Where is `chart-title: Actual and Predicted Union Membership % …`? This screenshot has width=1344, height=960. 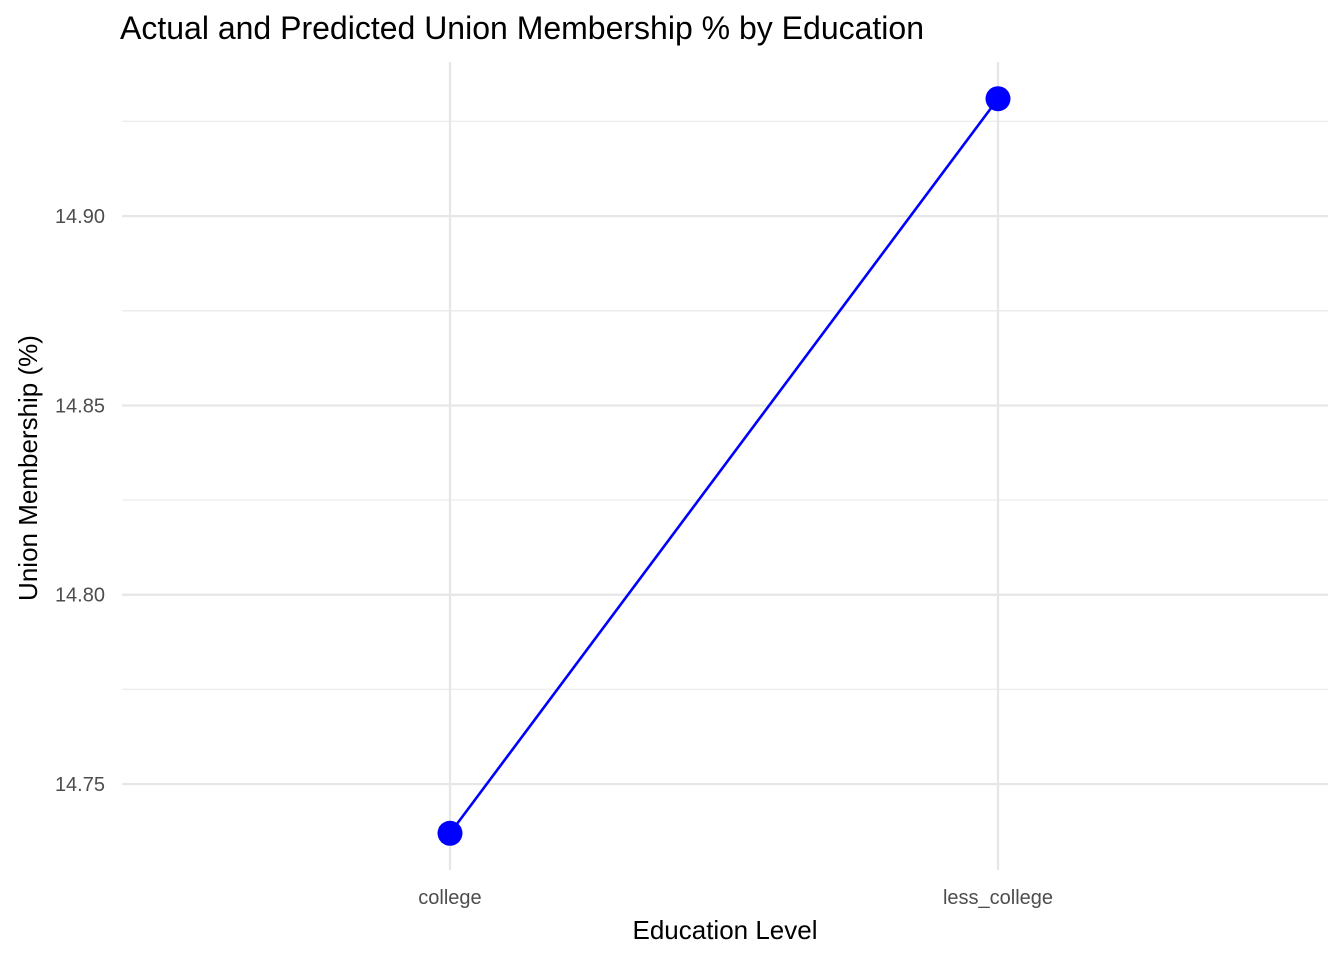
chart-title: Actual and Predicted Union Membership % … is located at coordinates (522, 28).